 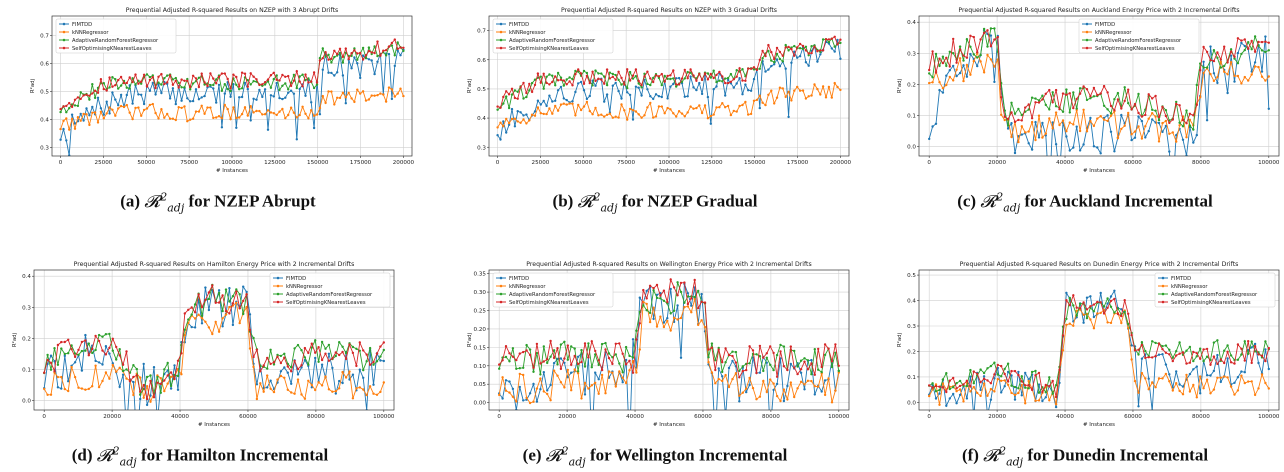 I want to click on y-tick-label: 0.7, so click(x=44, y=37).